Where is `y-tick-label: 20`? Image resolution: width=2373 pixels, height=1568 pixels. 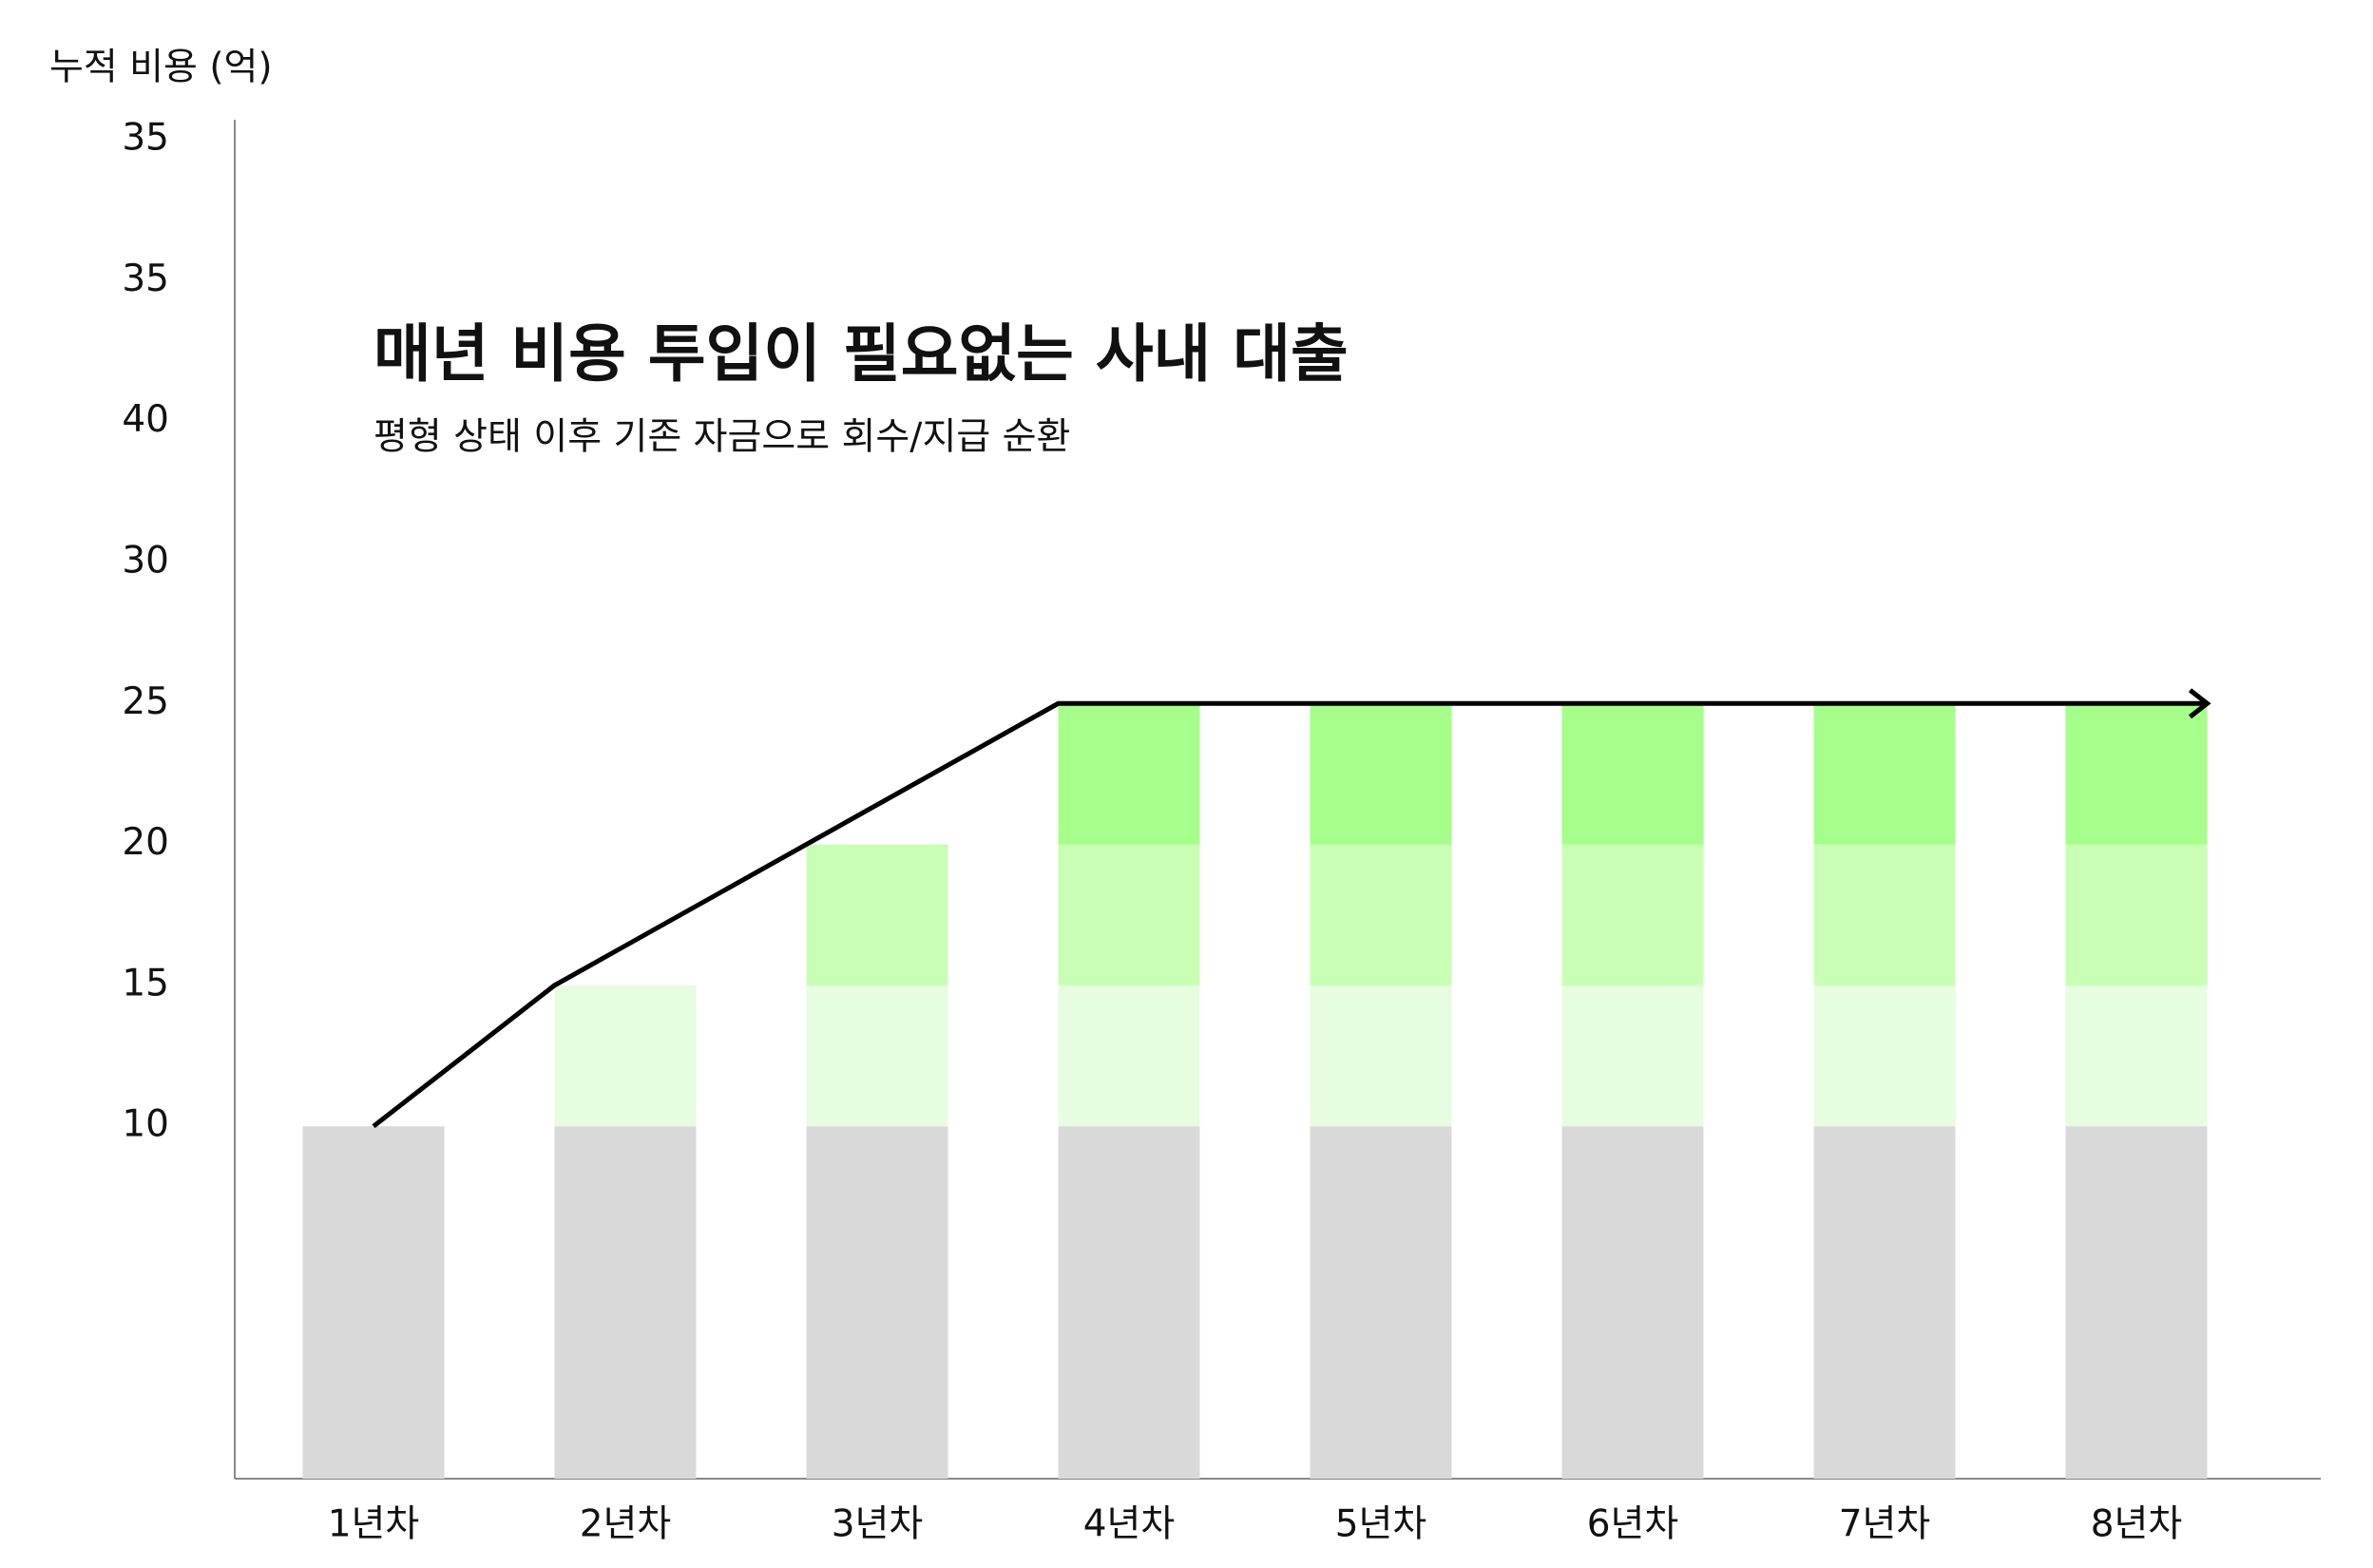 y-tick-label: 20 is located at coordinates (145, 843).